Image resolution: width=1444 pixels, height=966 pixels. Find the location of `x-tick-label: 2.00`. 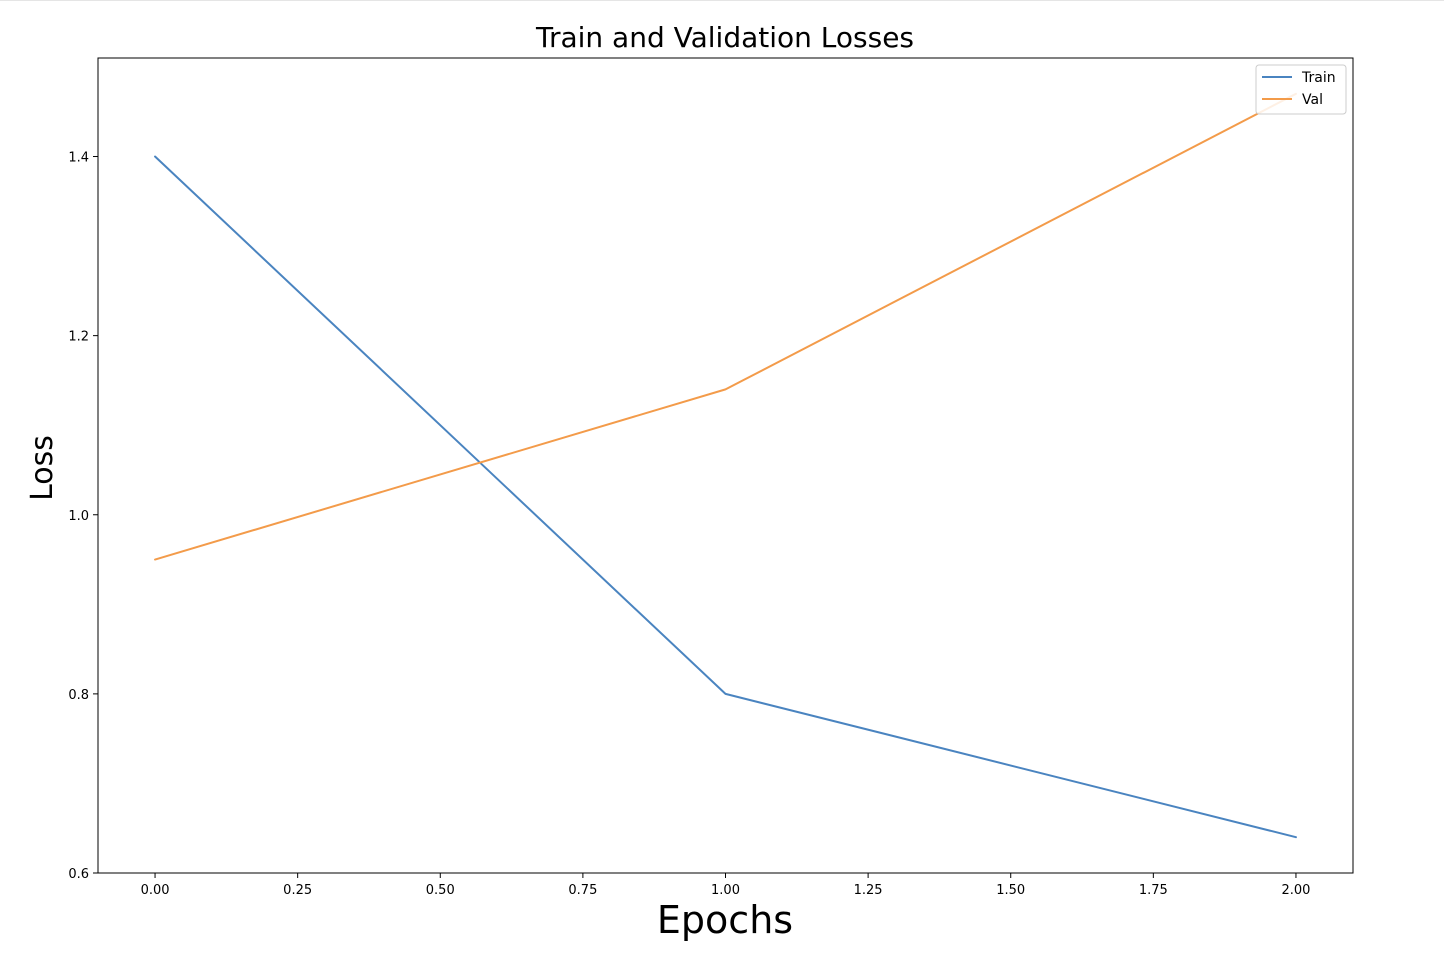

x-tick-label: 2.00 is located at coordinates (1295, 890).